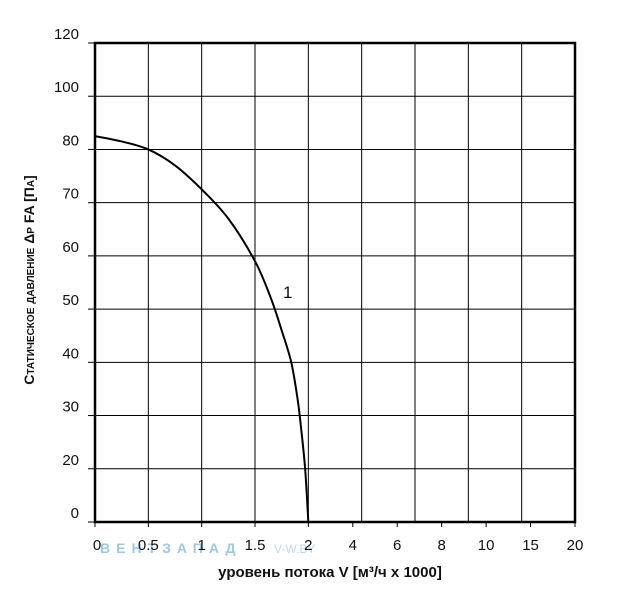  I want to click on y-tick-label: 20, so click(70, 460).